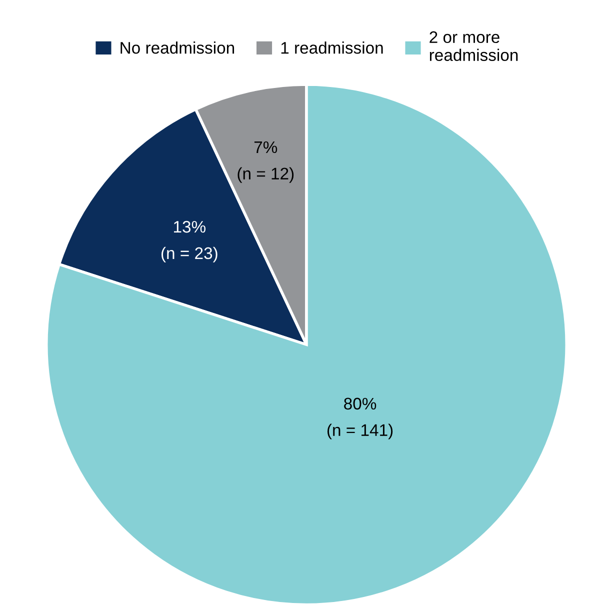  Describe the element at coordinates (474, 46) in the screenshot. I see `legend-label: 2 or more readmission` at that location.